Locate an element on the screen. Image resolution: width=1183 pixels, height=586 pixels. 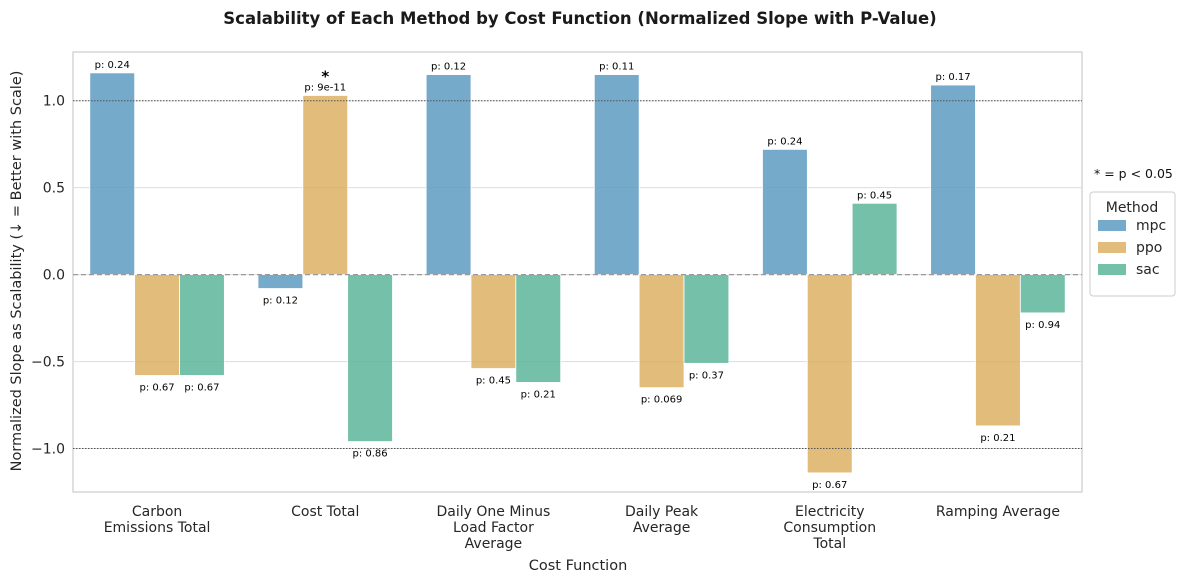
pvalue-label: p: 0.17 is located at coordinates (952, 77).